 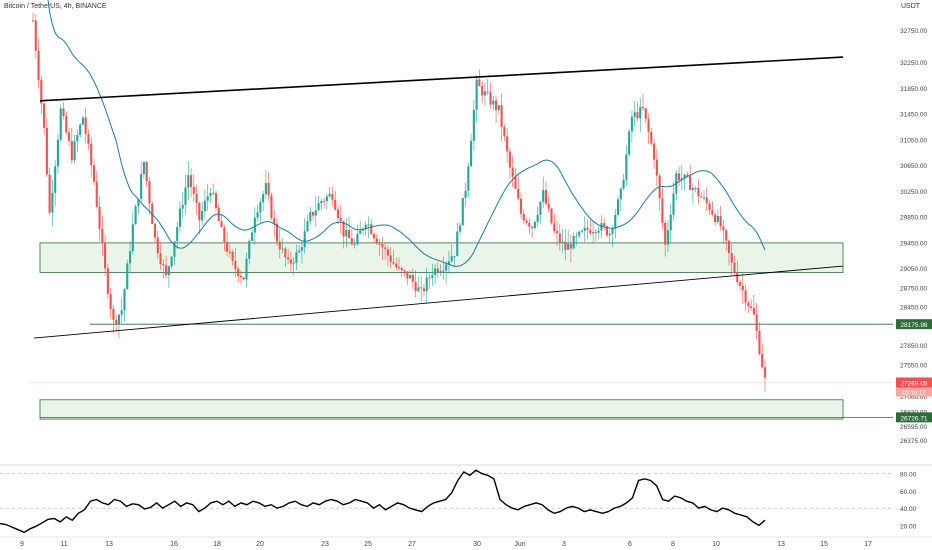 I want to click on oscillator-line, so click(x=383, y=501).